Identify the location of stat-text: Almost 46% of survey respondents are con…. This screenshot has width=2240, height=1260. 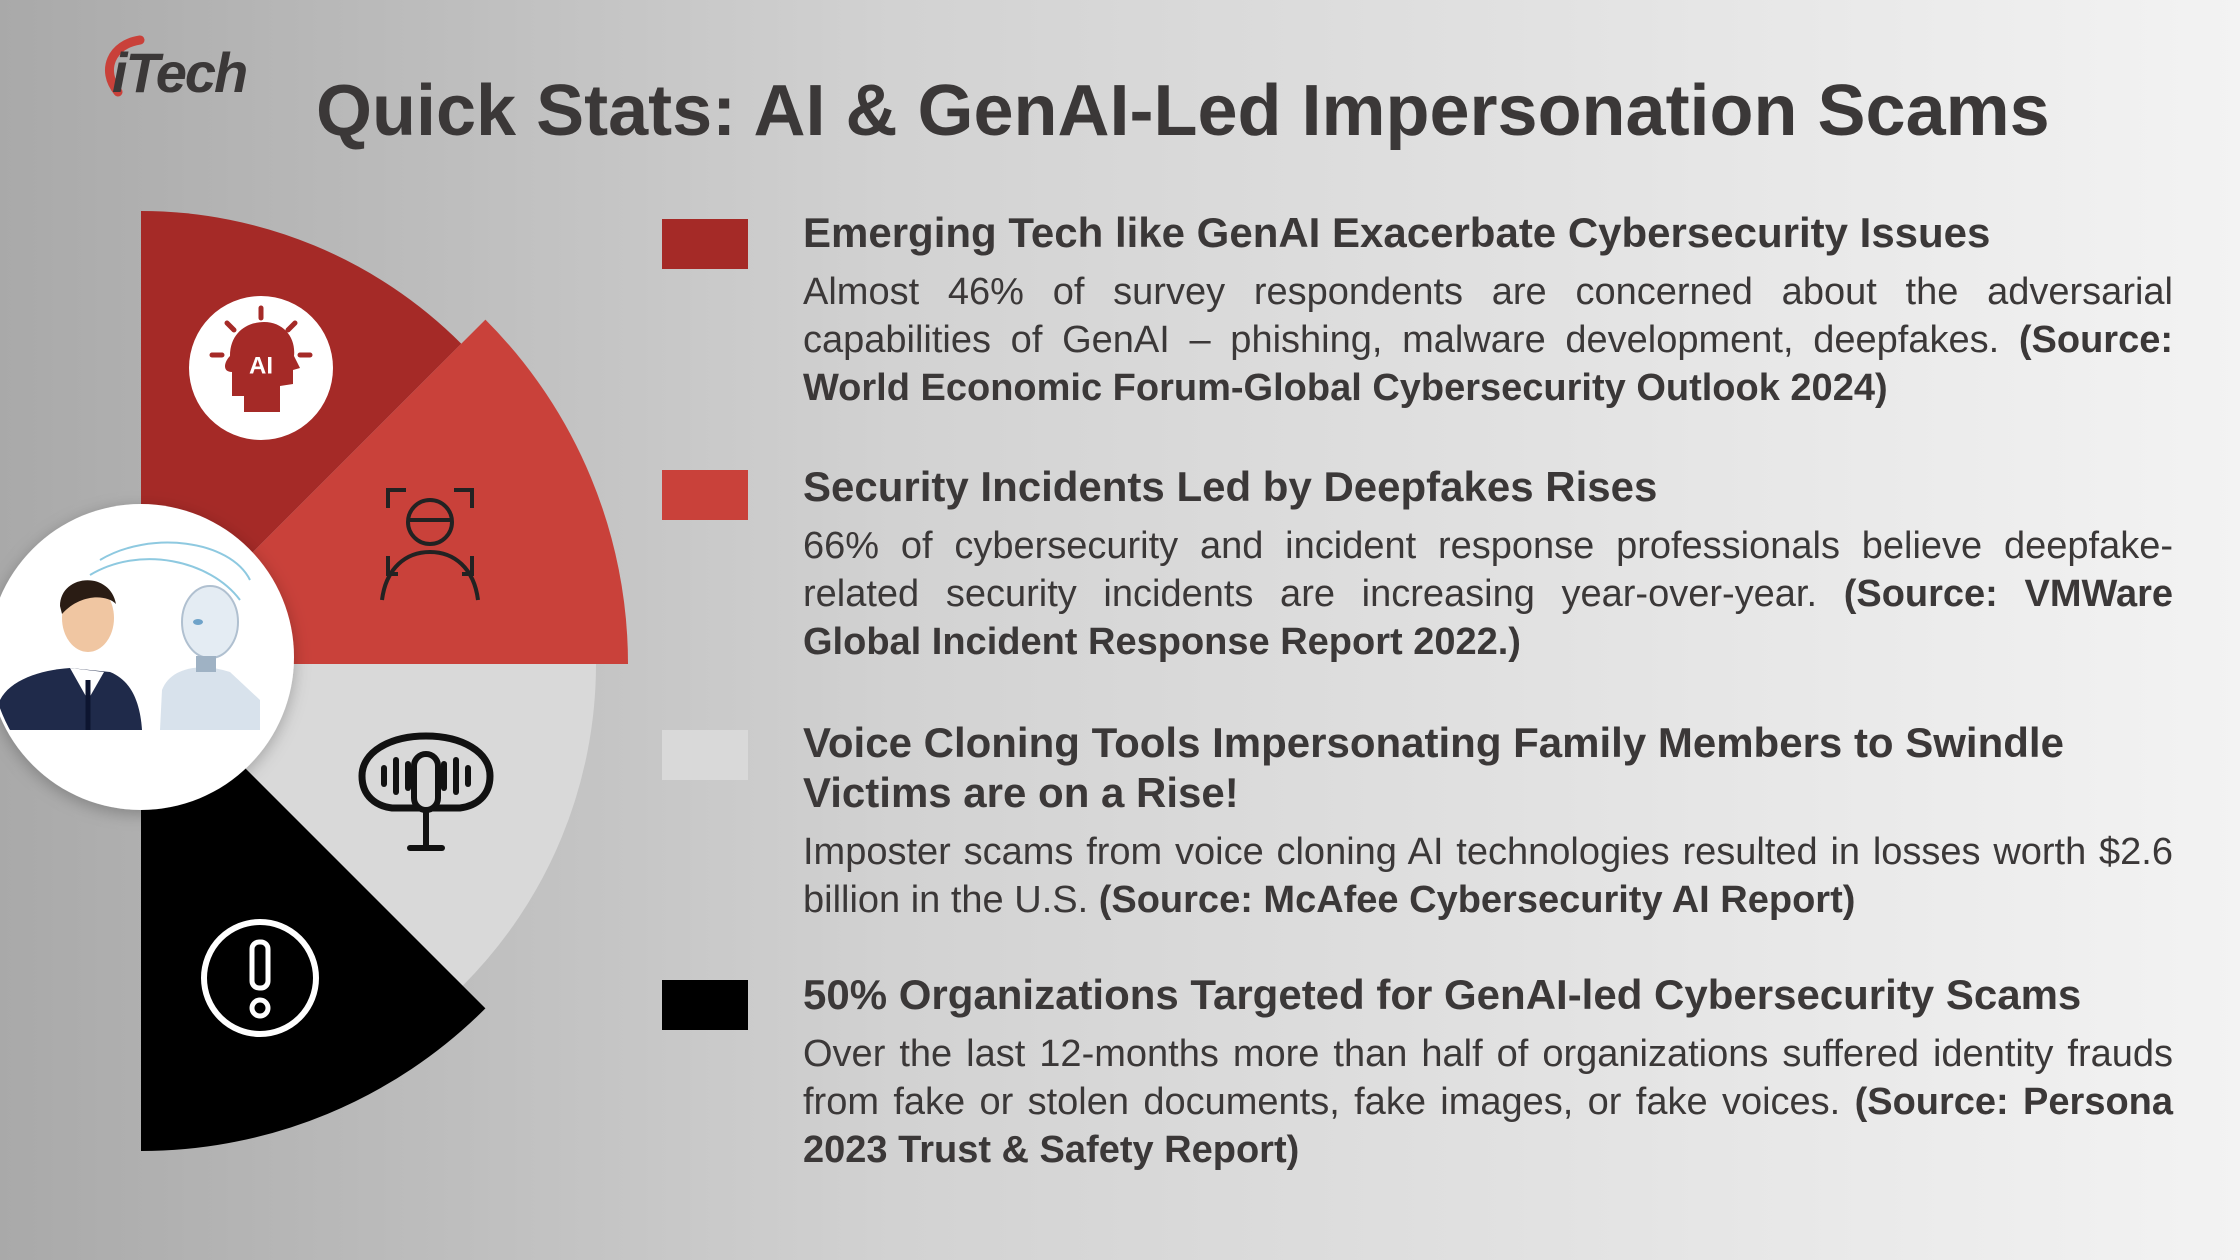
(1488, 316).